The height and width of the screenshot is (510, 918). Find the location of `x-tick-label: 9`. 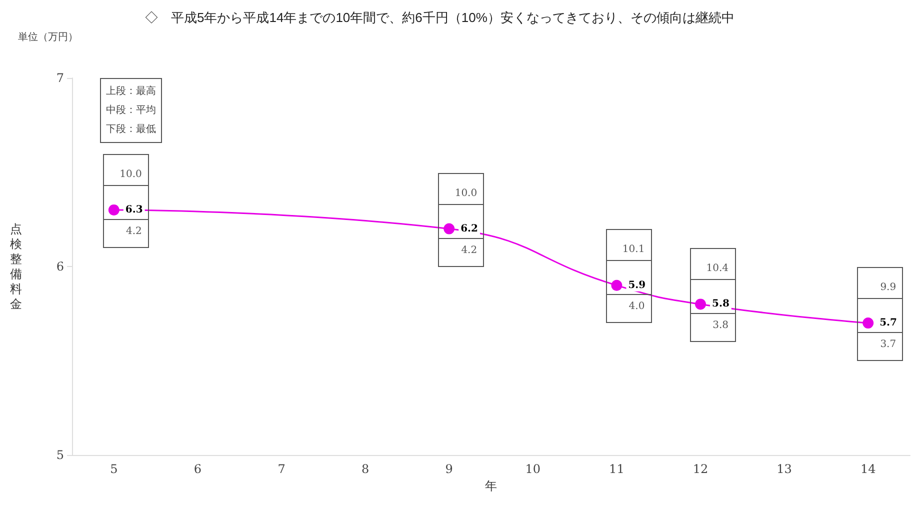

x-tick-label: 9 is located at coordinates (449, 469).